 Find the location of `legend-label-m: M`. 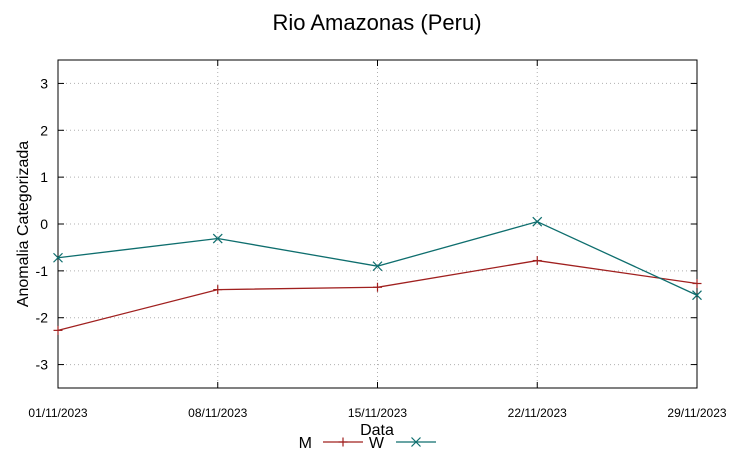

legend-label-m: M is located at coordinates (305, 443).